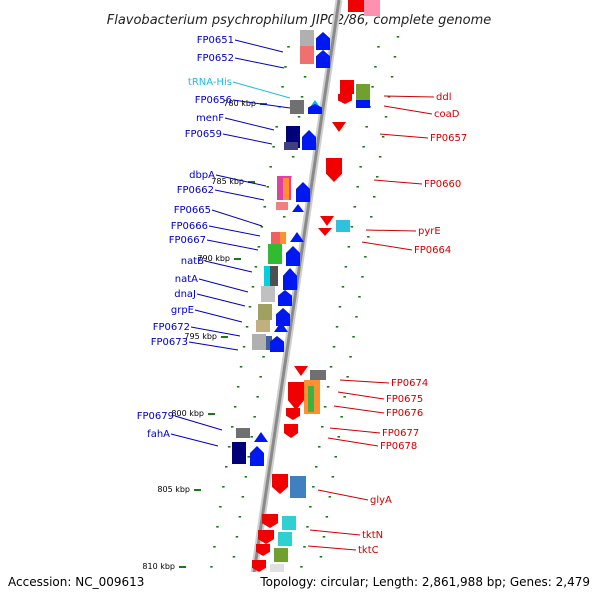 The width and height of the screenshot is (600, 600). What do you see at coordinates (203, 134) in the screenshot?
I see `gene-label-fp0659: FP0659` at bounding box center [203, 134].